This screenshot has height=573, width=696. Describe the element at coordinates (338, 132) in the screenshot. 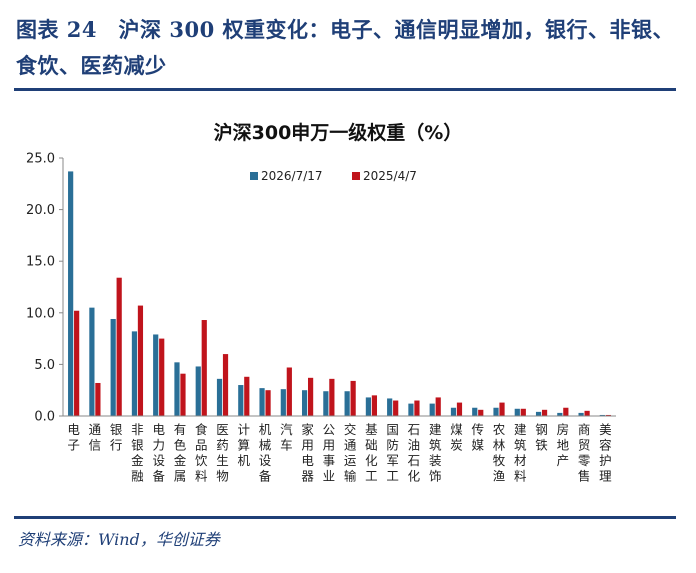

I see `chart-title: 沪深300申万一级权重（%）` at that location.